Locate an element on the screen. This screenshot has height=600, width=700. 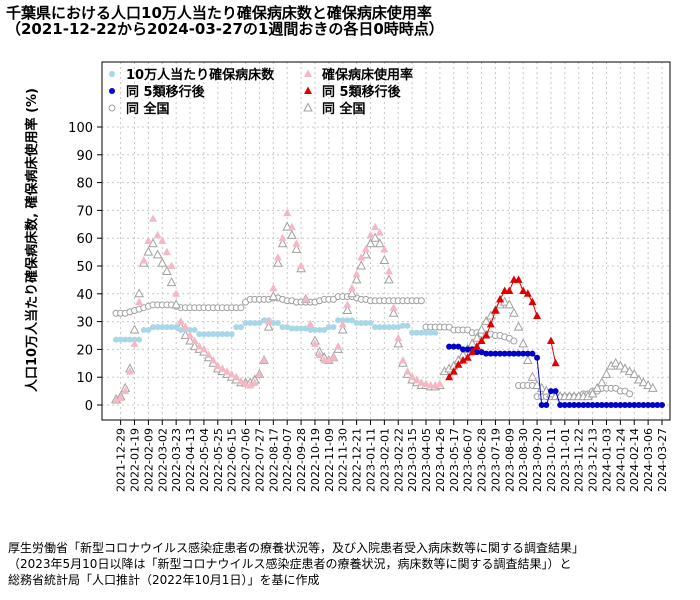
x-tick-label: 2022-09-07 is located at coordinates (287, 460).